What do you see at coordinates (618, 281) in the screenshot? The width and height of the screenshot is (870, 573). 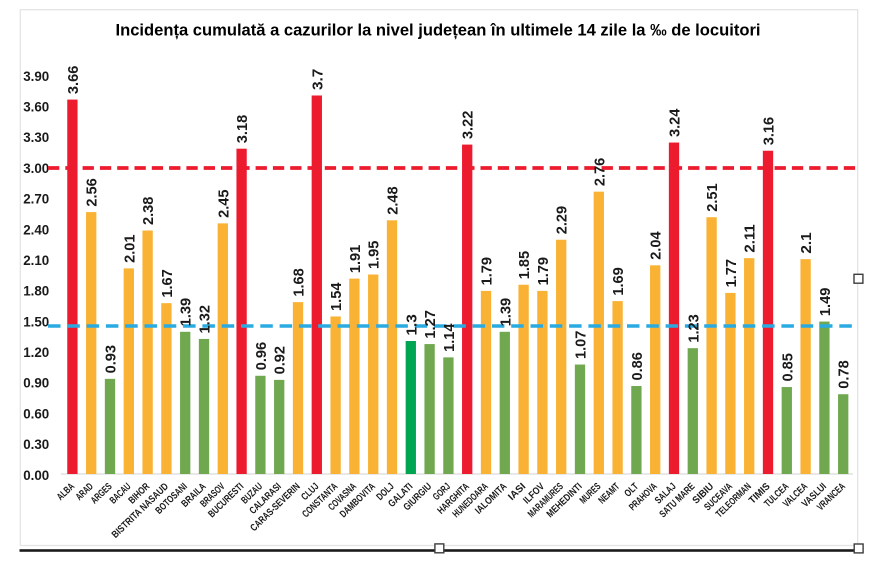 I see `svg-text: 1.69` at bounding box center [618, 281].